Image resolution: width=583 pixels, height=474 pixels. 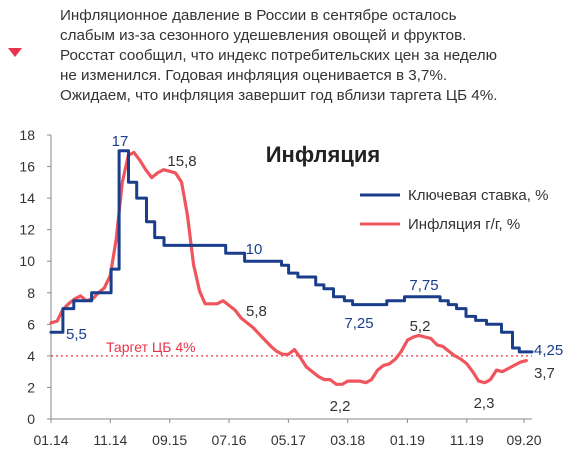 I want to click on data-label: 4,25, so click(x=548, y=350).